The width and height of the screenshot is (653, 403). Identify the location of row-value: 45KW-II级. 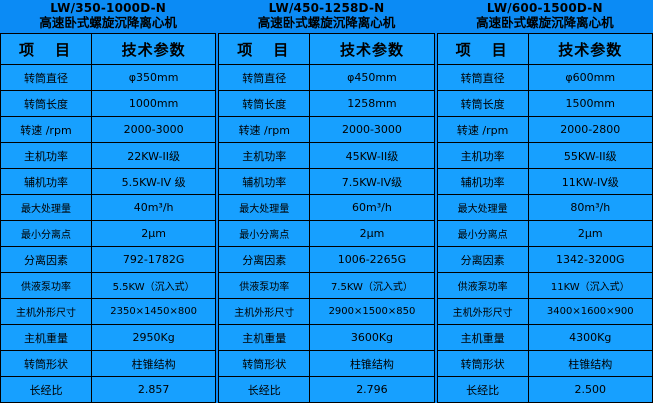
(372, 155).